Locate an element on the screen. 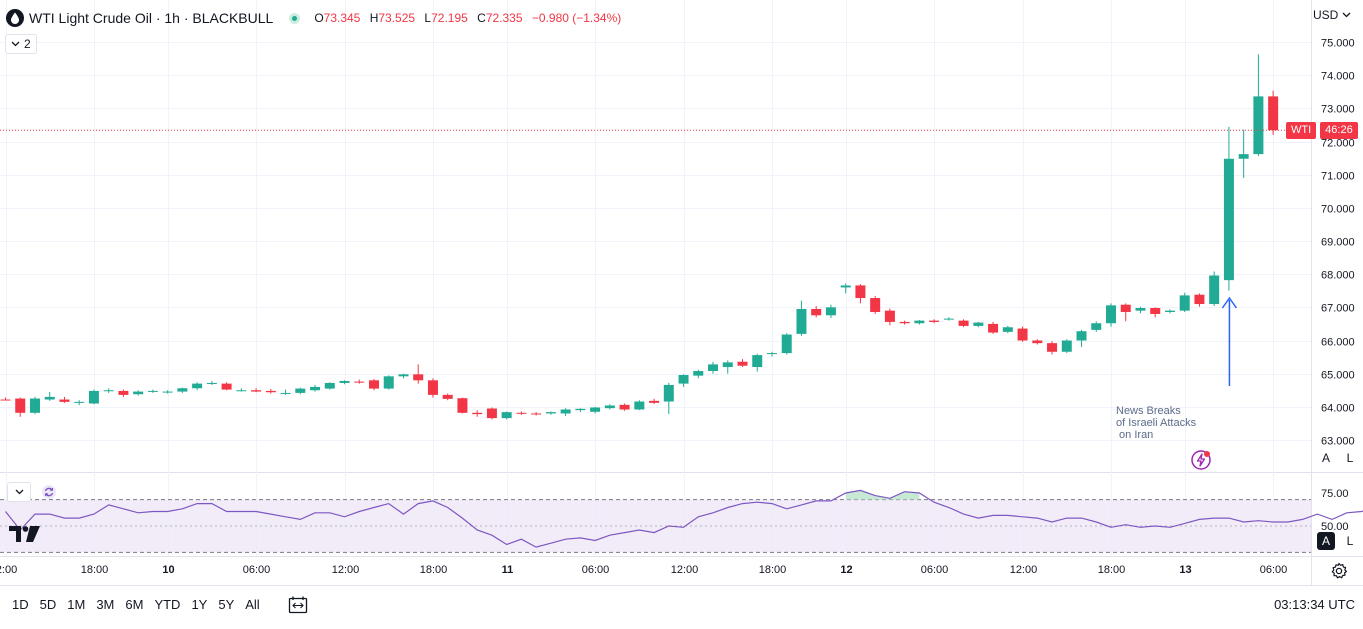 The image size is (1363, 629). price-tick-label: 73.000 is located at coordinates (1338, 110).